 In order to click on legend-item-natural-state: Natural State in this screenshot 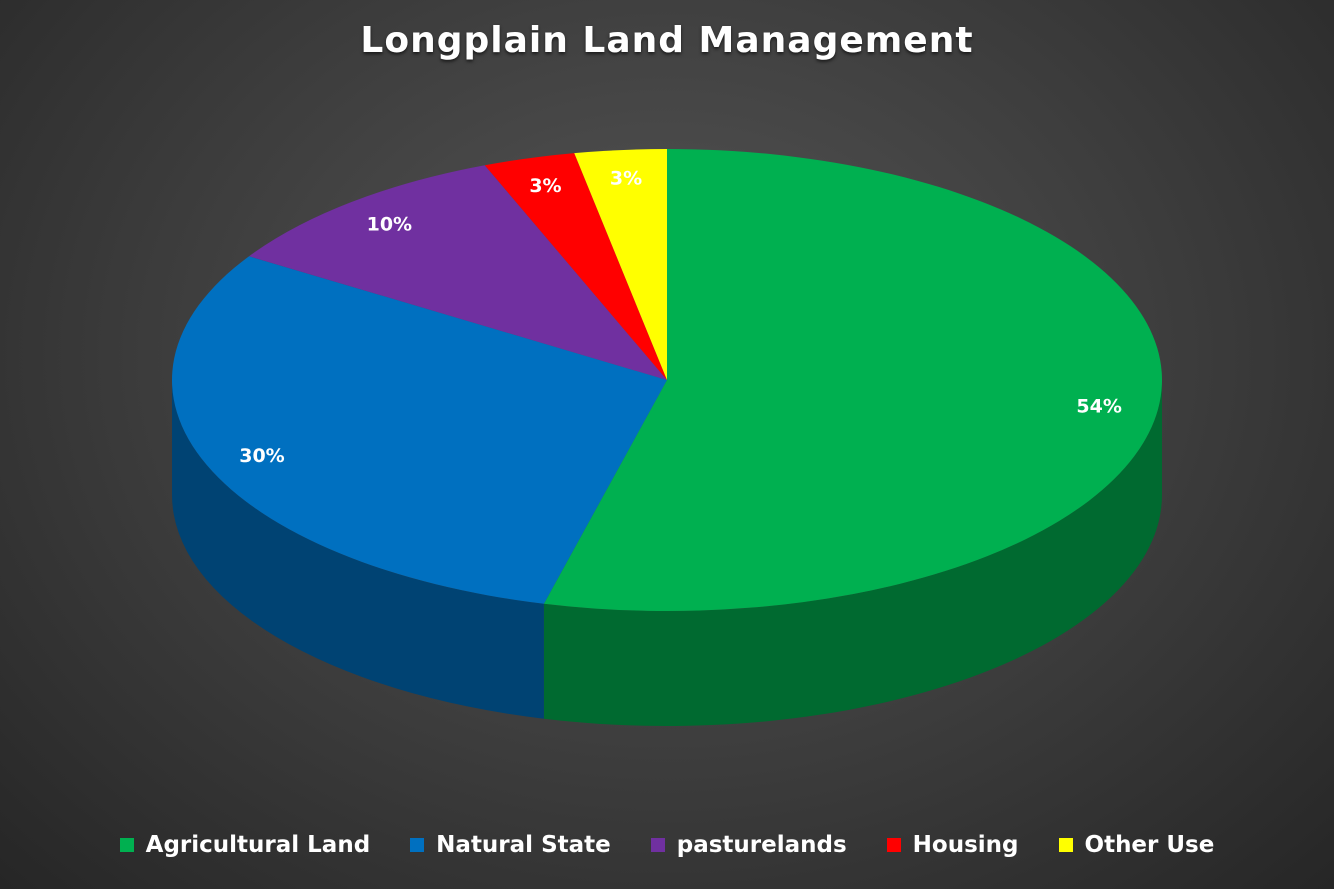, I will do `click(510, 845)`.